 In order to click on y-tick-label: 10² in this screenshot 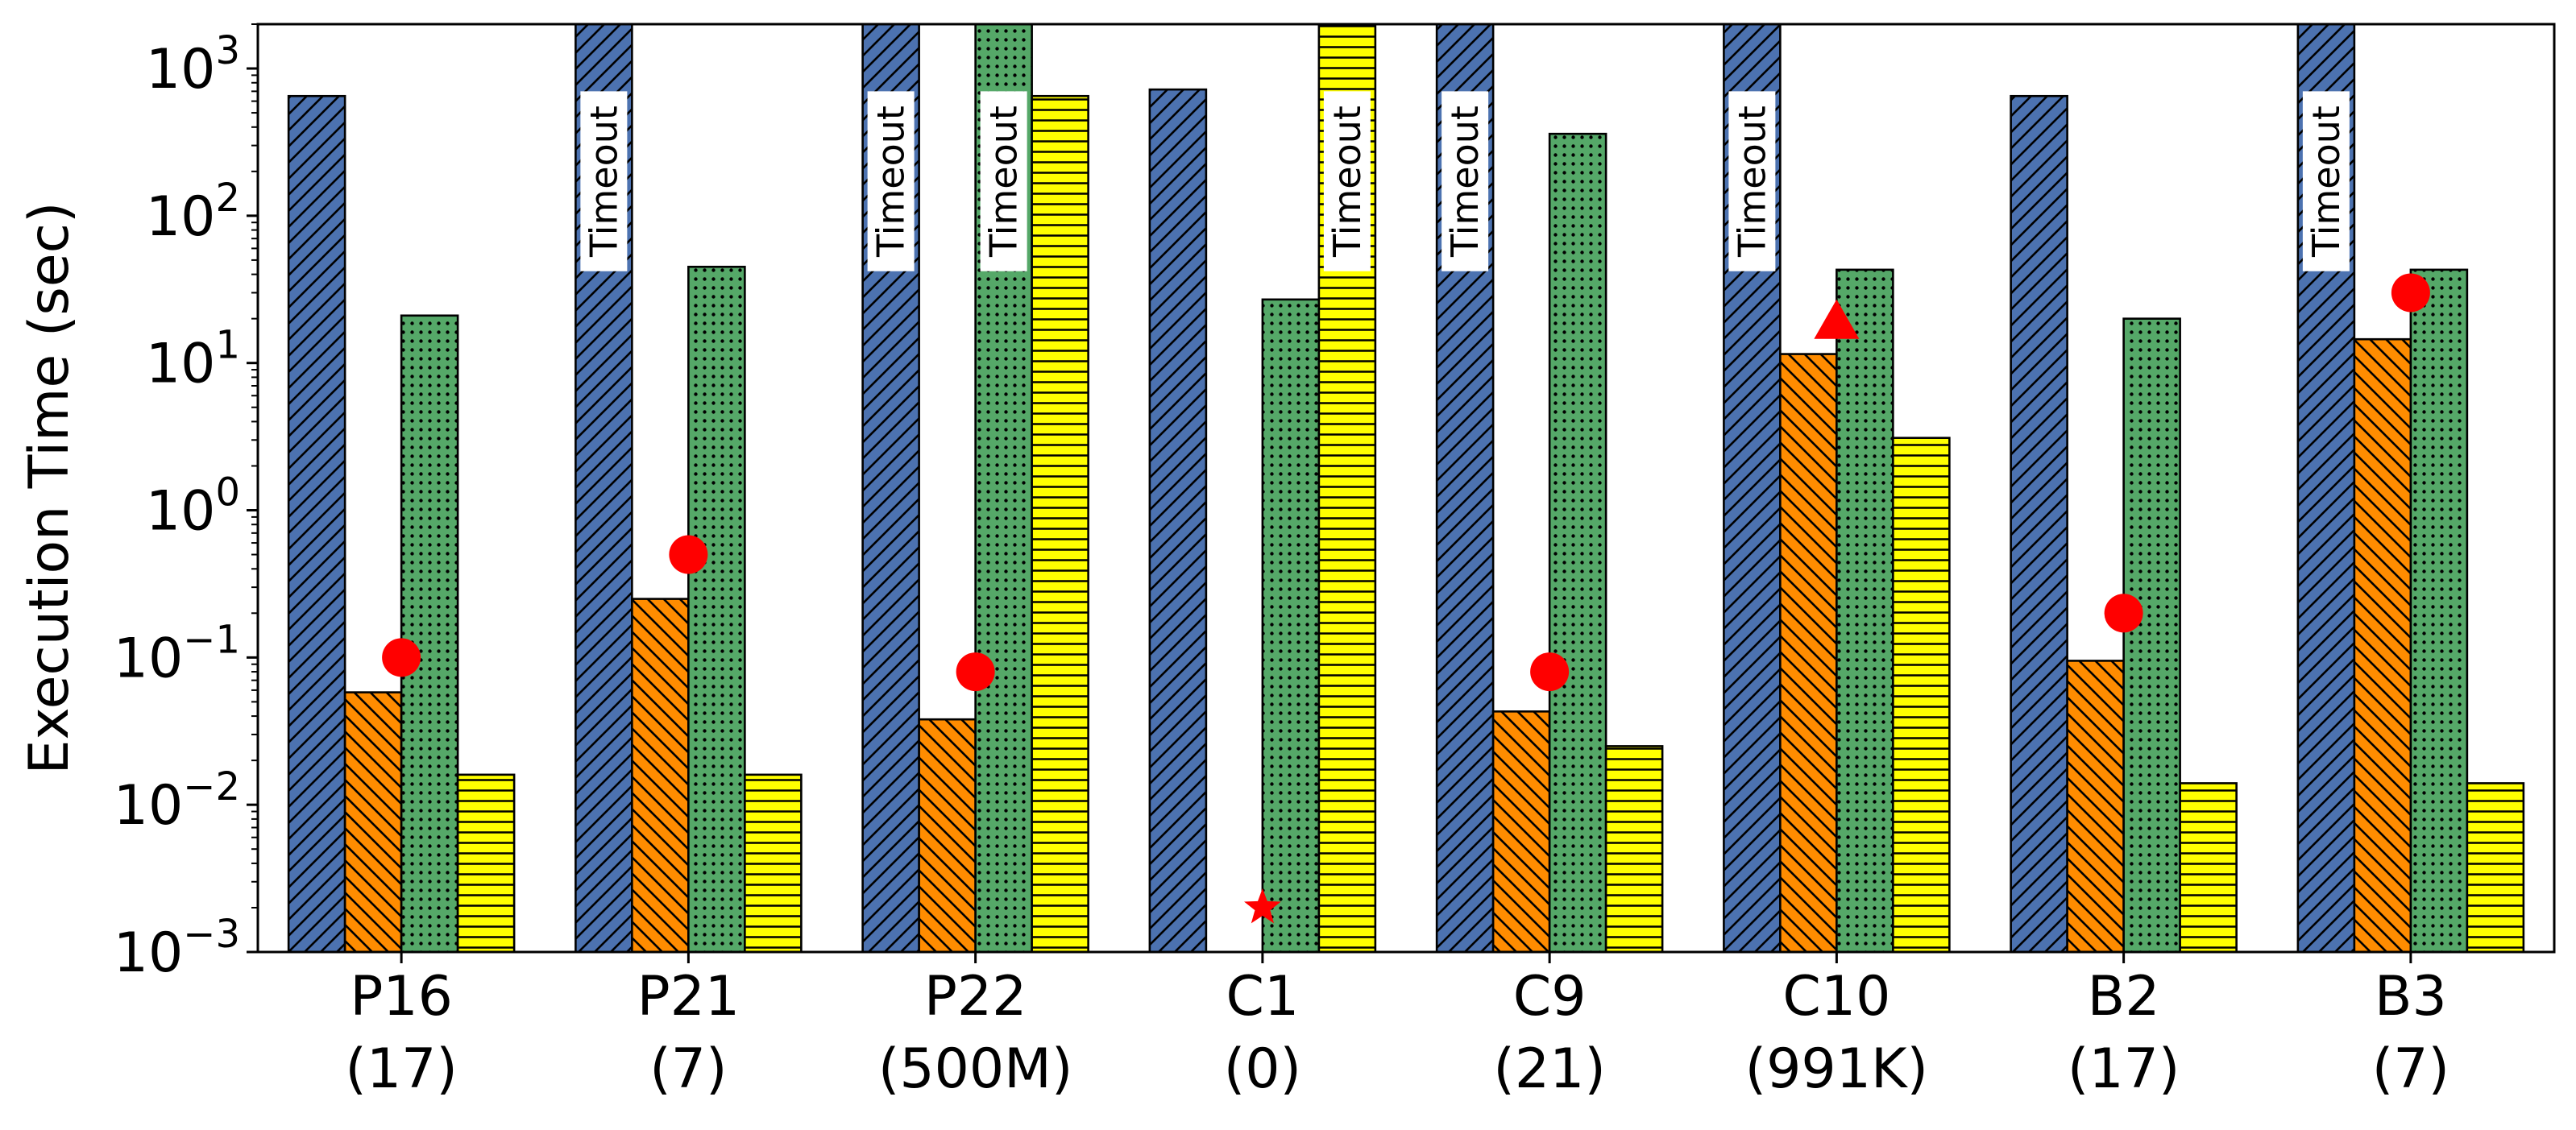, I will do `click(193, 213)`.